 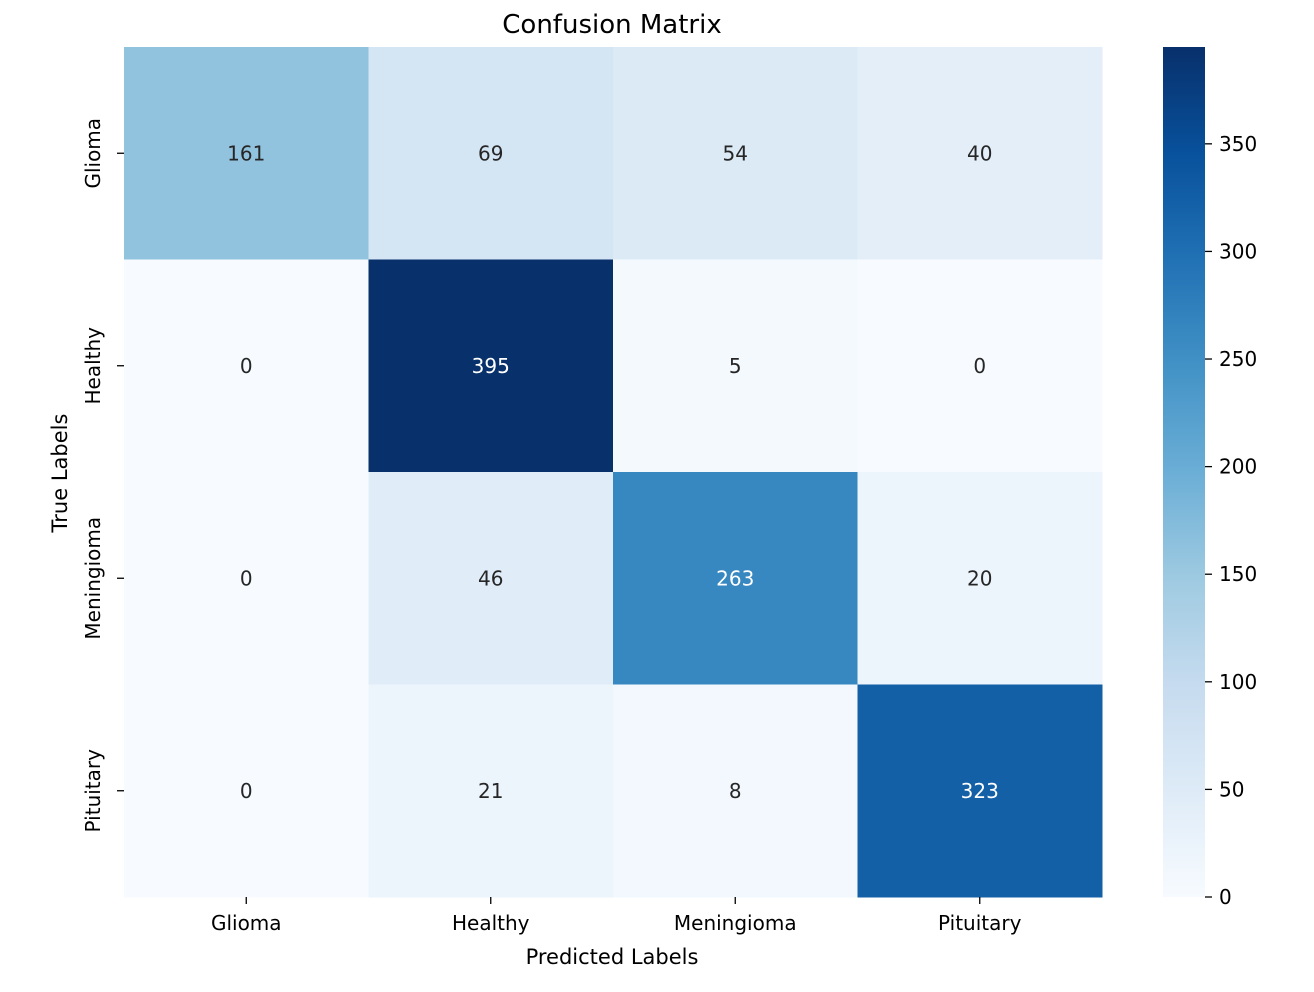 What do you see at coordinates (491, 923) in the screenshot?
I see `x-tick-label: Healthy` at bounding box center [491, 923].